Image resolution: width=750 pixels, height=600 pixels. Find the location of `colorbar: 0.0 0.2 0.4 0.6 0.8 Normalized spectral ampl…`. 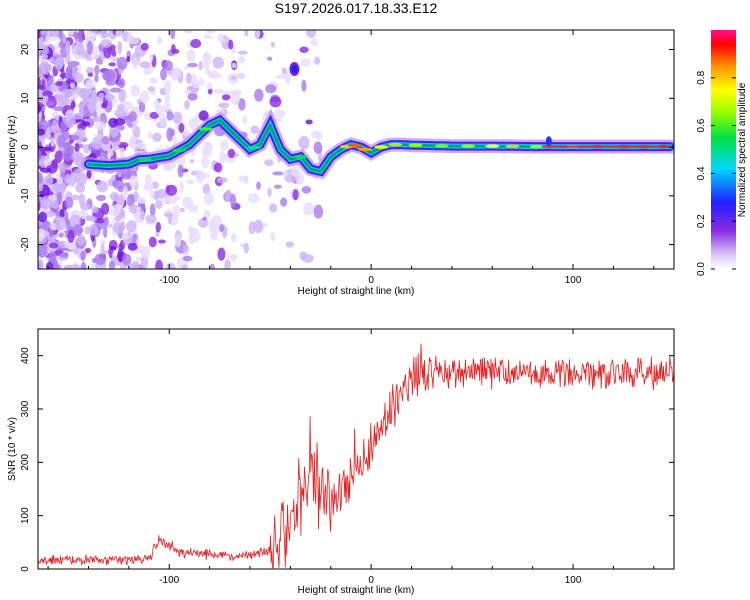

colorbar: 0.0 0.2 0.4 0.6 0.8 Normalized spectral ampl… is located at coordinates (722, 153).